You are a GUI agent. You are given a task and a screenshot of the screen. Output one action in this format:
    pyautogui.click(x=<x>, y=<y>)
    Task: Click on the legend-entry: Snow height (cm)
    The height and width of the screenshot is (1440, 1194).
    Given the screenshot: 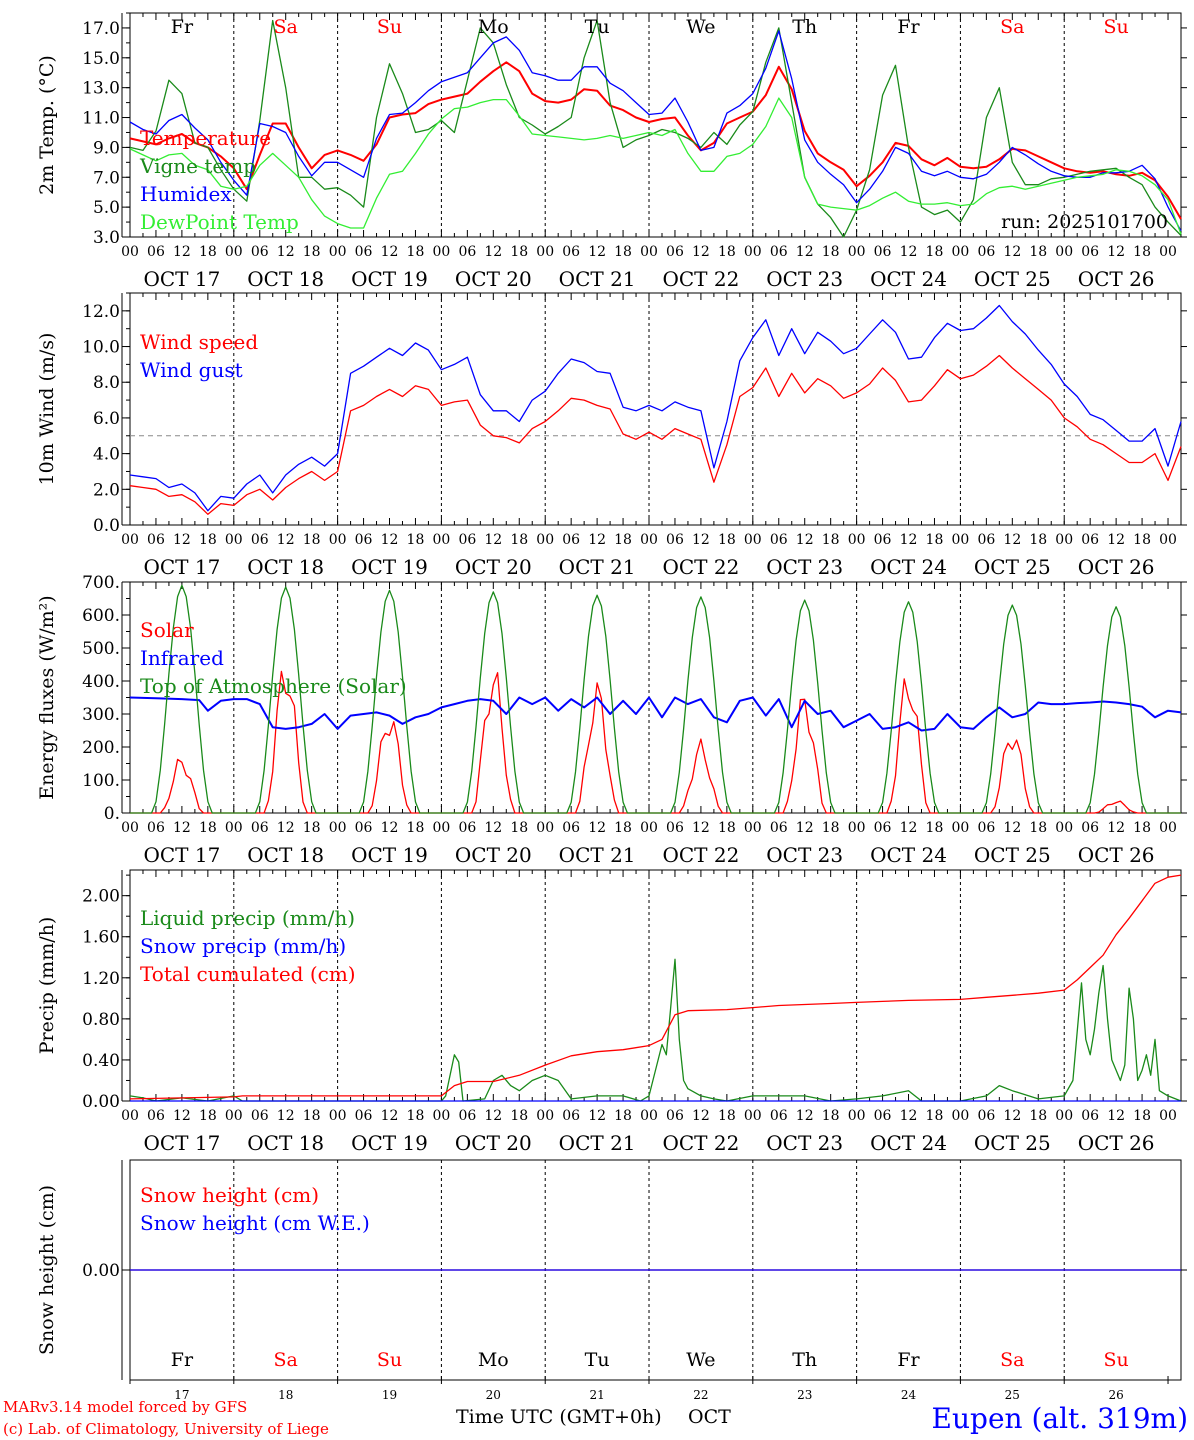 What is the action you would take?
    pyautogui.click(x=229, y=1195)
    